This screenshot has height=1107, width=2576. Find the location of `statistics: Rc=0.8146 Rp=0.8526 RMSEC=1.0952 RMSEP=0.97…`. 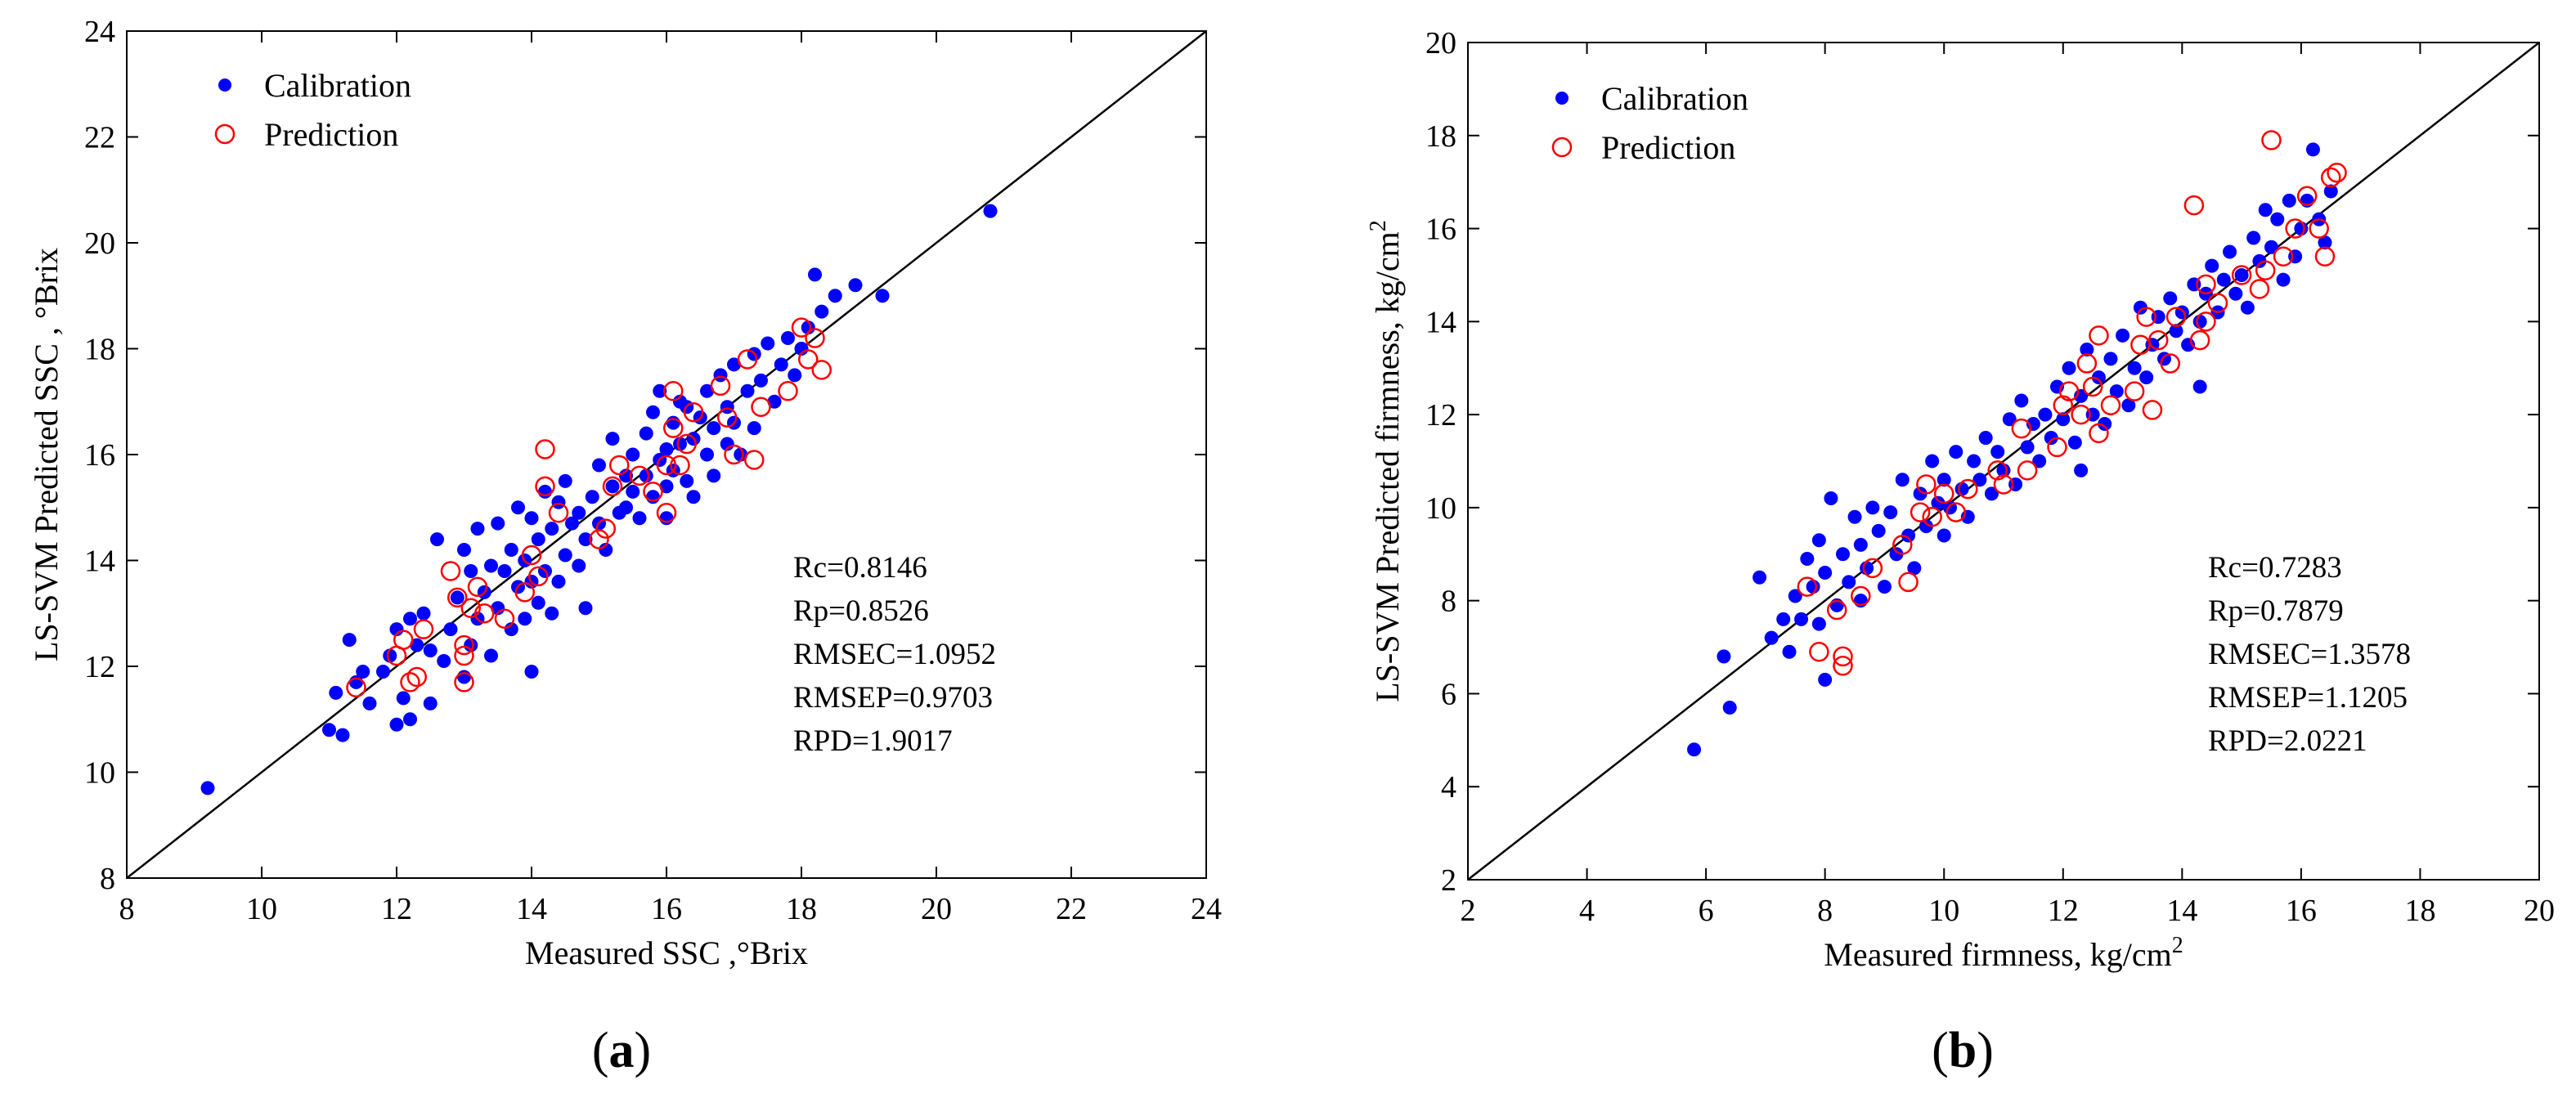

statistics: Rc=0.8146 Rp=0.8526 RMSEC=1.0952 RMSEP=0.97… is located at coordinates (895, 654).